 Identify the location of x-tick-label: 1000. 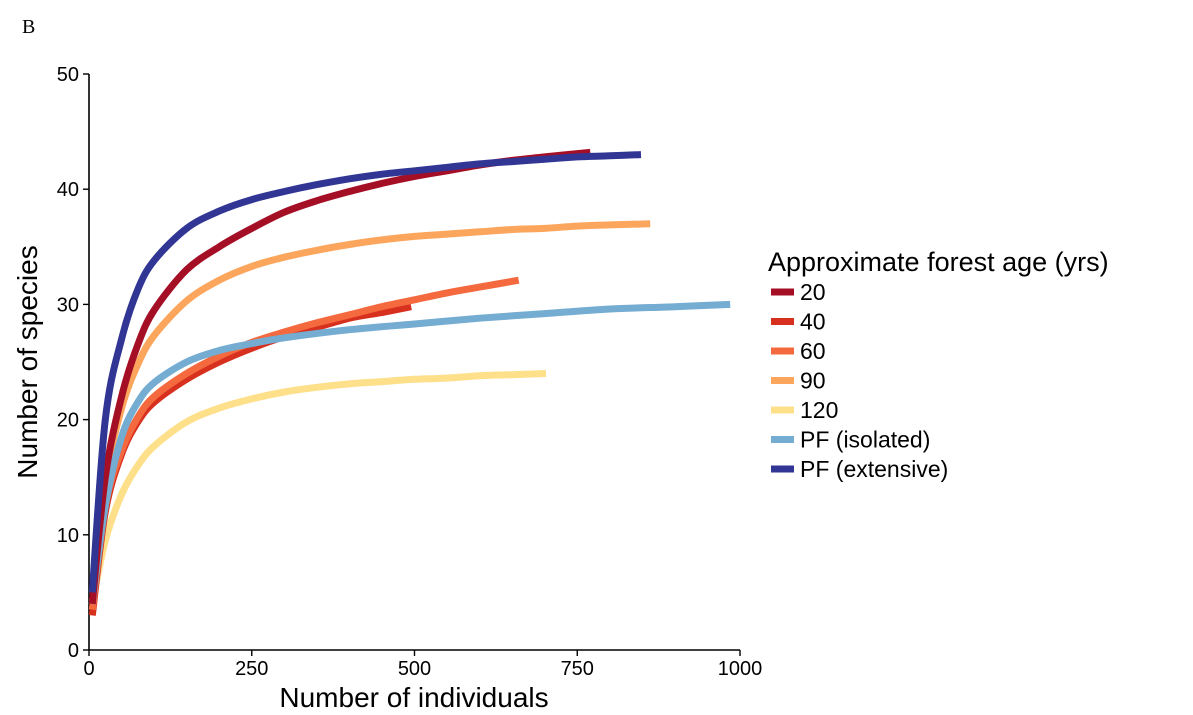
(740, 669).